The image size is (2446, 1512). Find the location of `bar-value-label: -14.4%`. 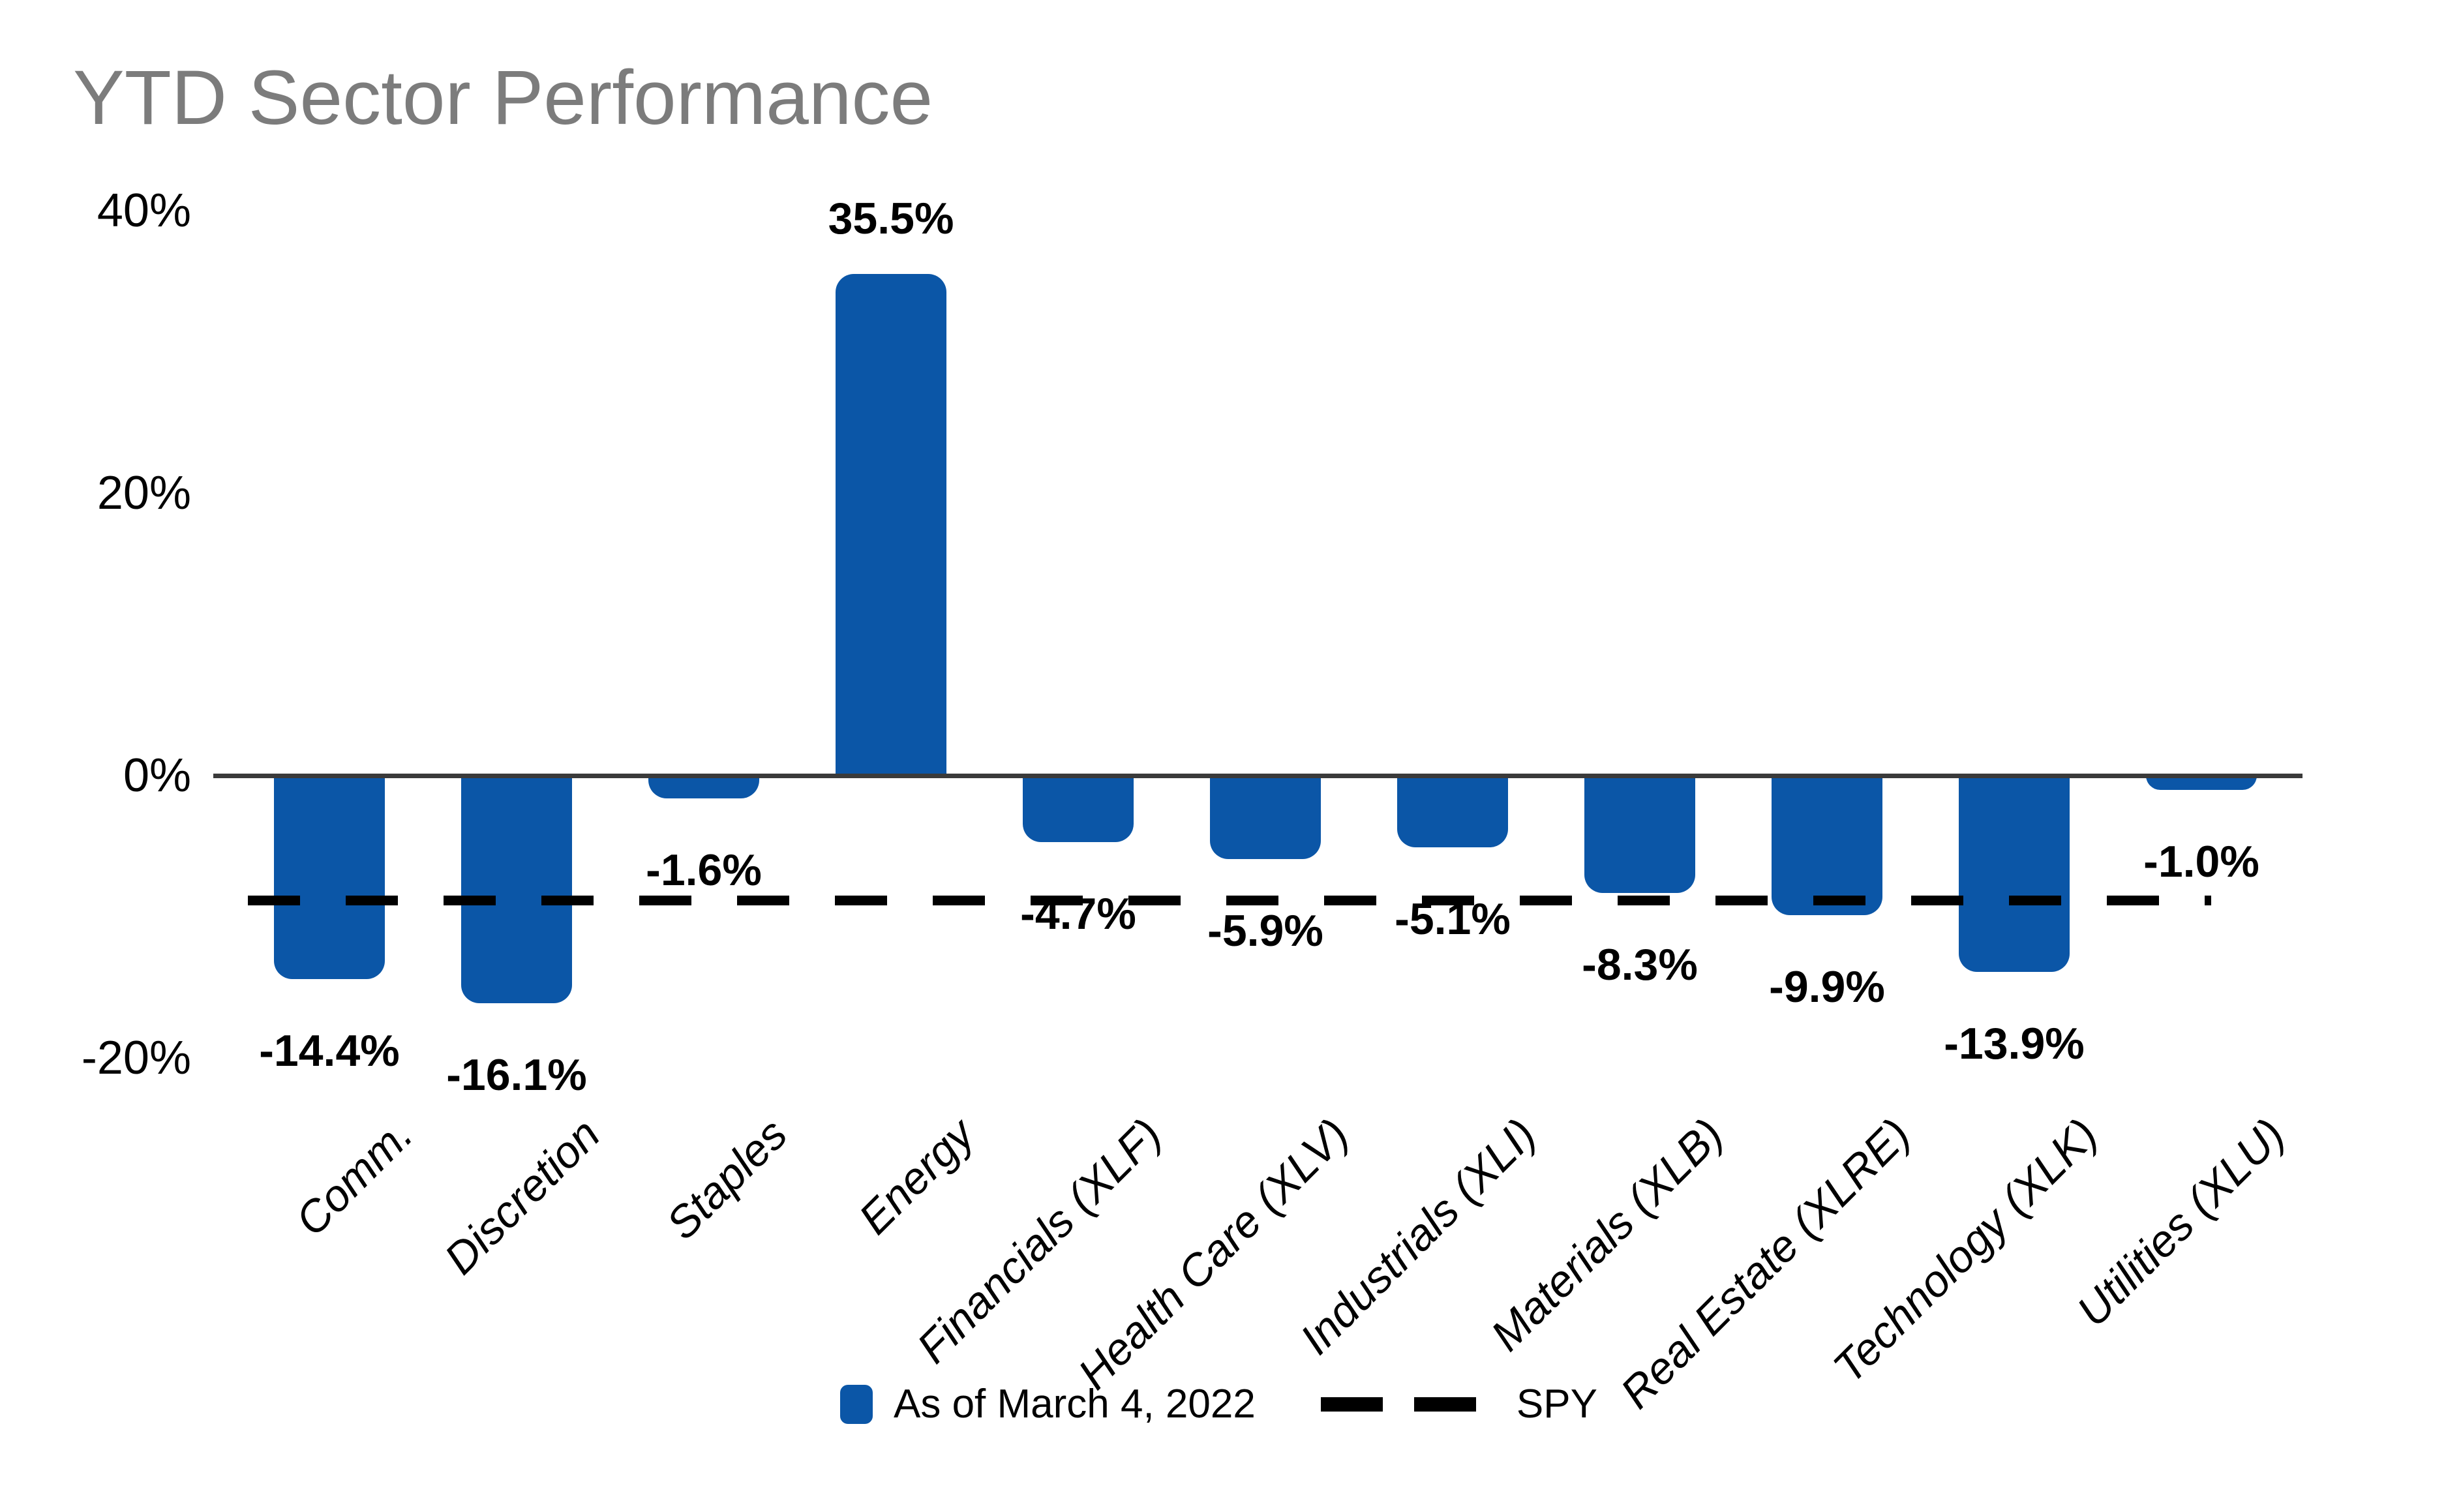

bar-value-label: -14.4% is located at coordinates (329, 1050).